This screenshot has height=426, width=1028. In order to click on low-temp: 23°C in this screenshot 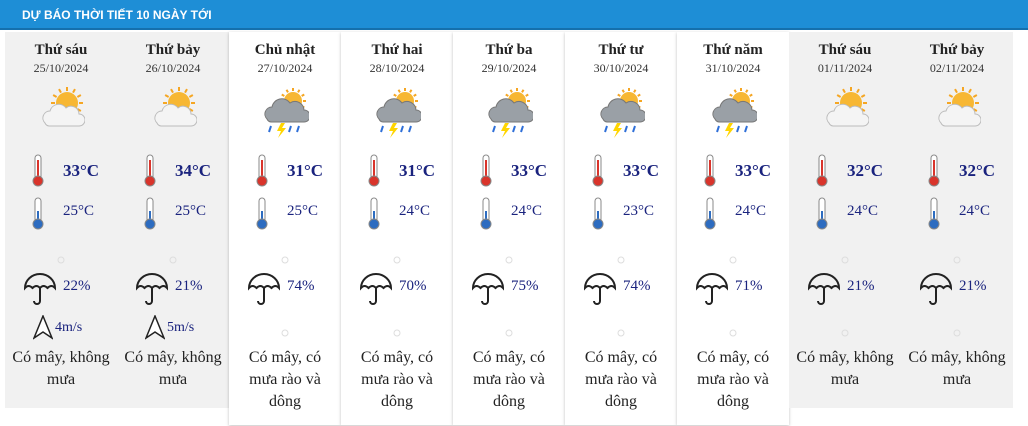, I will do `click(639, 211)`.